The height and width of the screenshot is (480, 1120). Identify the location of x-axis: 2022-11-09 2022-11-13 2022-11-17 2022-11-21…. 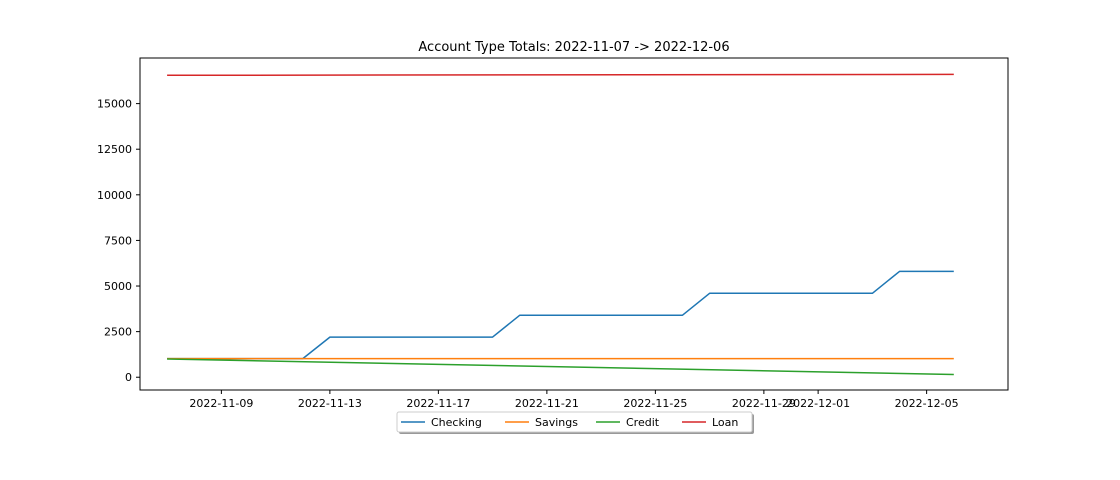
(574, 400).